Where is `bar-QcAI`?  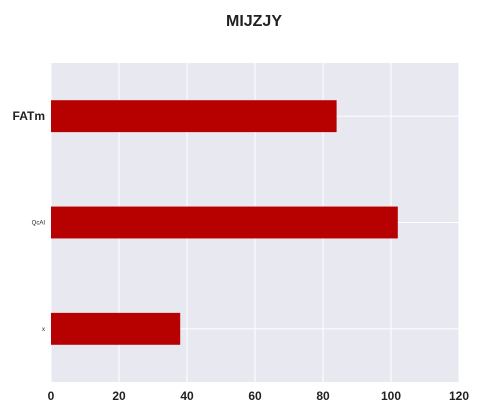
bar-QcAI is located at coordinates (224, 222).